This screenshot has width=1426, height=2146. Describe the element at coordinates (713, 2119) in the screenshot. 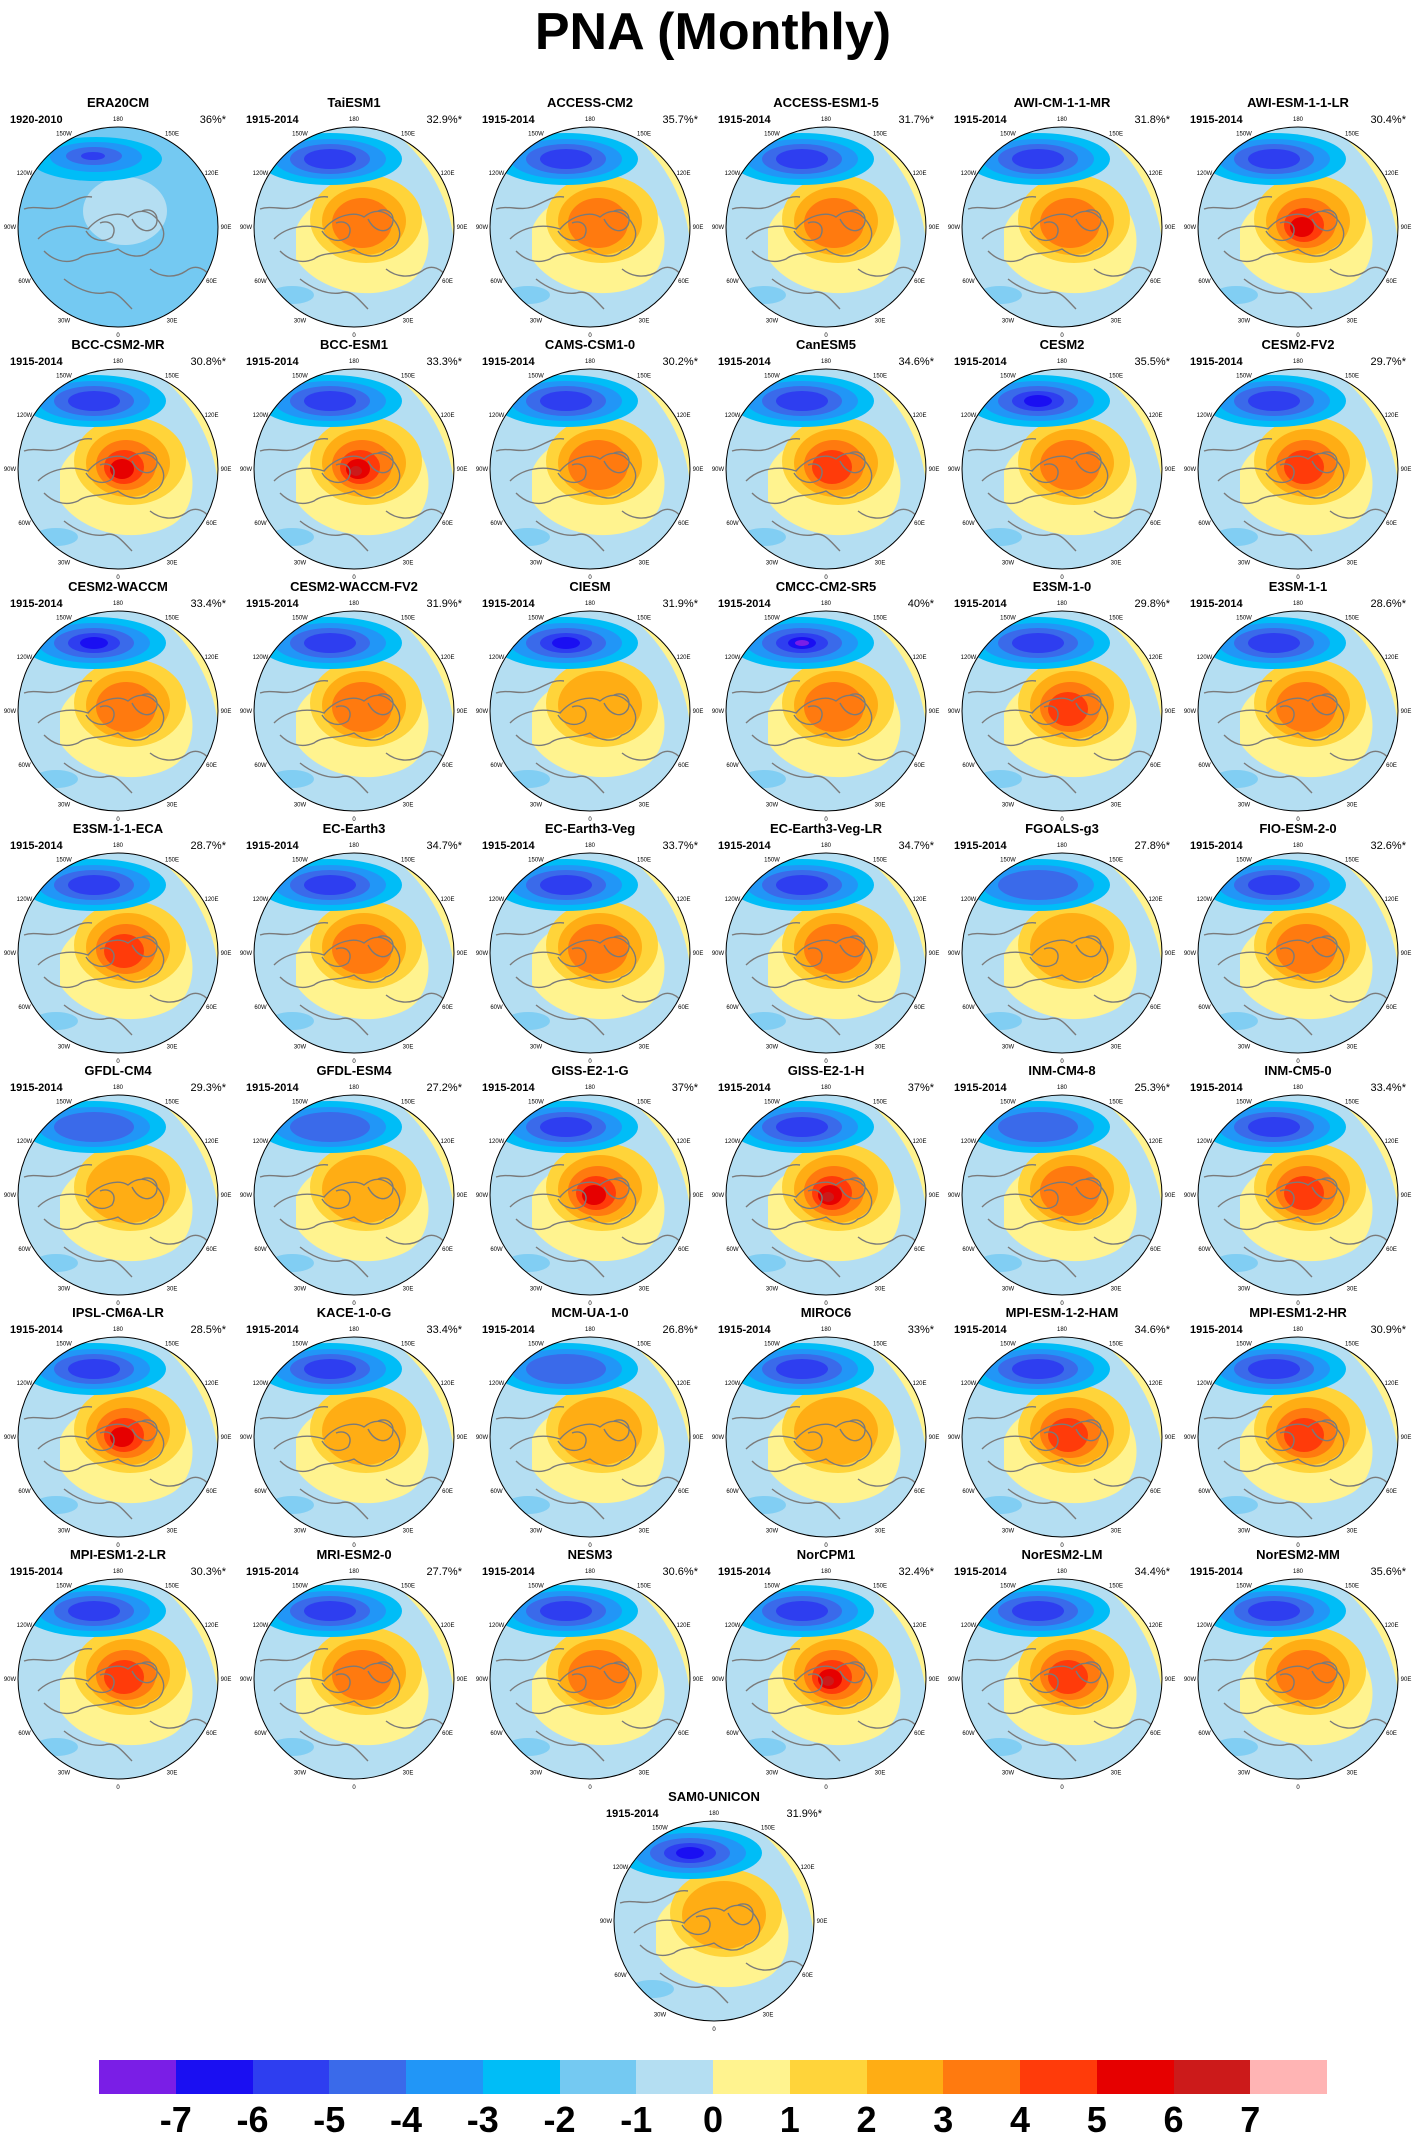

I see `colorbar-tick-label: 0` at that location.